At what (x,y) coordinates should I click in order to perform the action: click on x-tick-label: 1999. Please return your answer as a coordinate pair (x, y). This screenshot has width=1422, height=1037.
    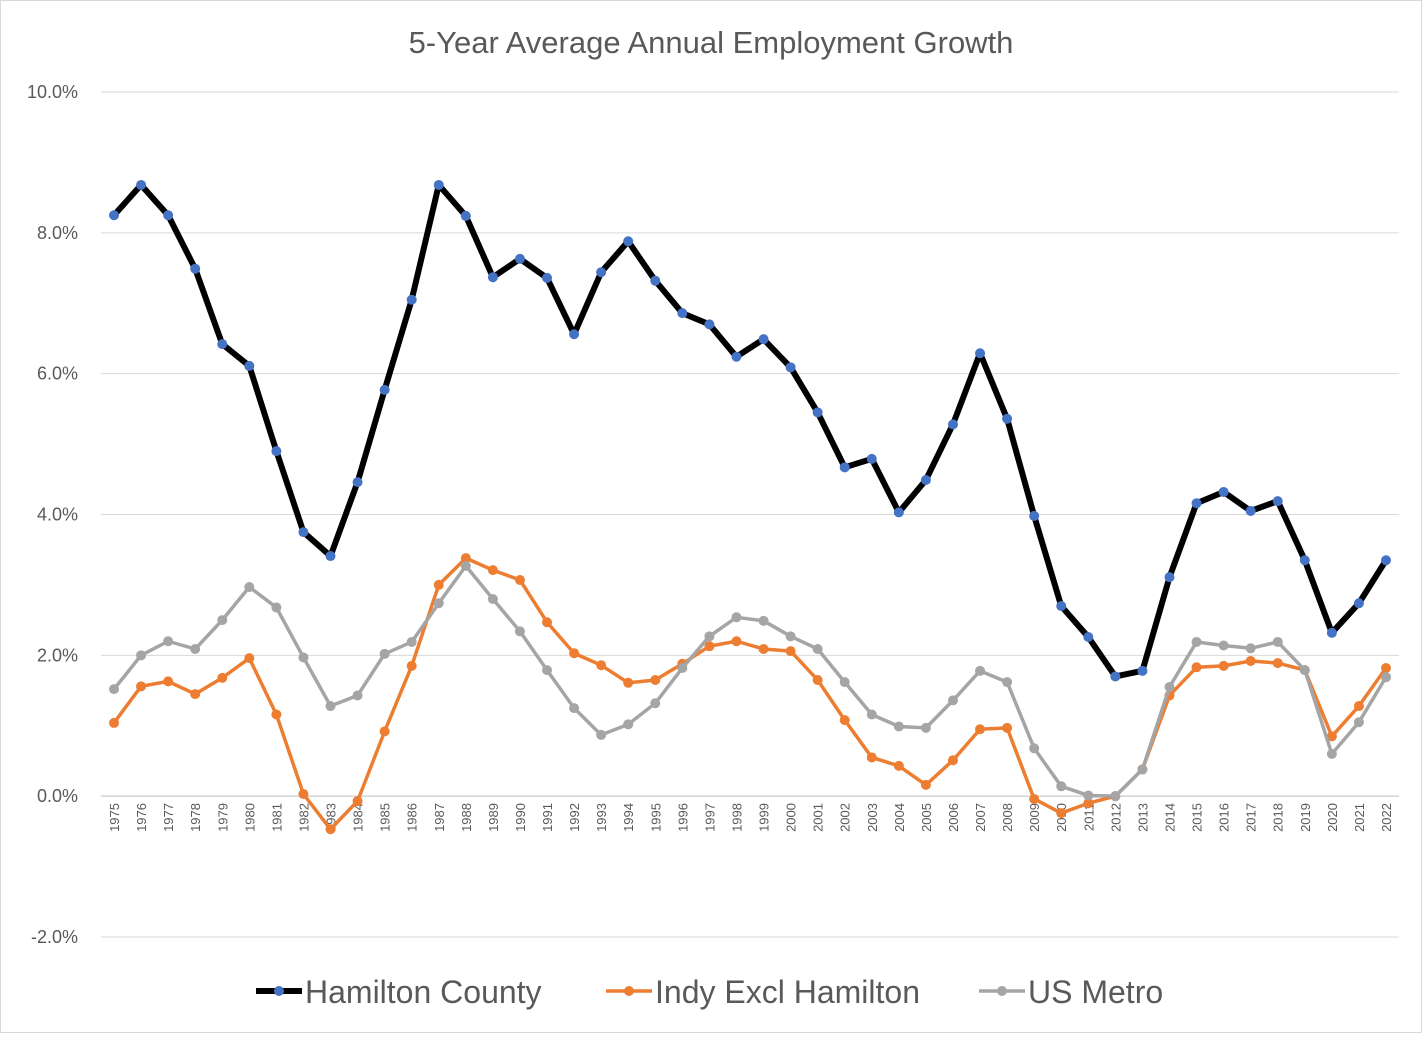
    Looking at the image, I should click on (764, 817).